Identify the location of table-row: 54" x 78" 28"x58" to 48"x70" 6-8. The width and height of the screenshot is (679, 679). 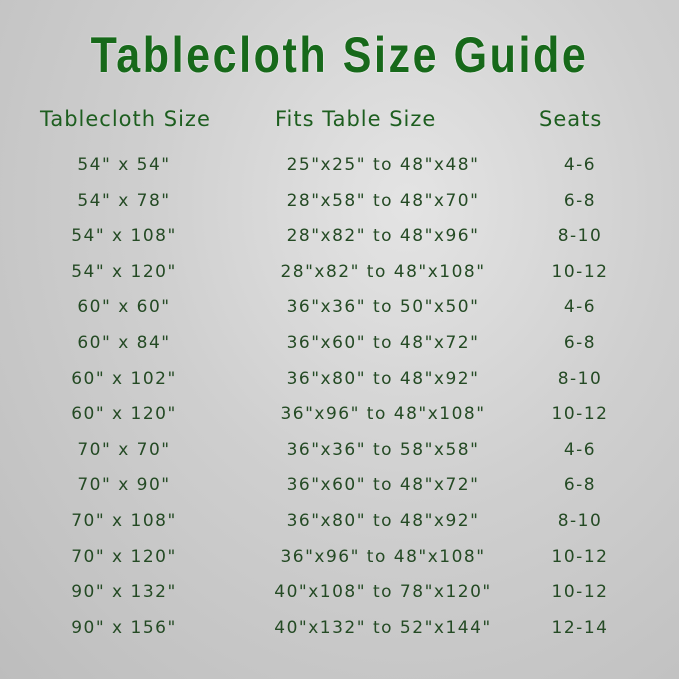
(339, 206).